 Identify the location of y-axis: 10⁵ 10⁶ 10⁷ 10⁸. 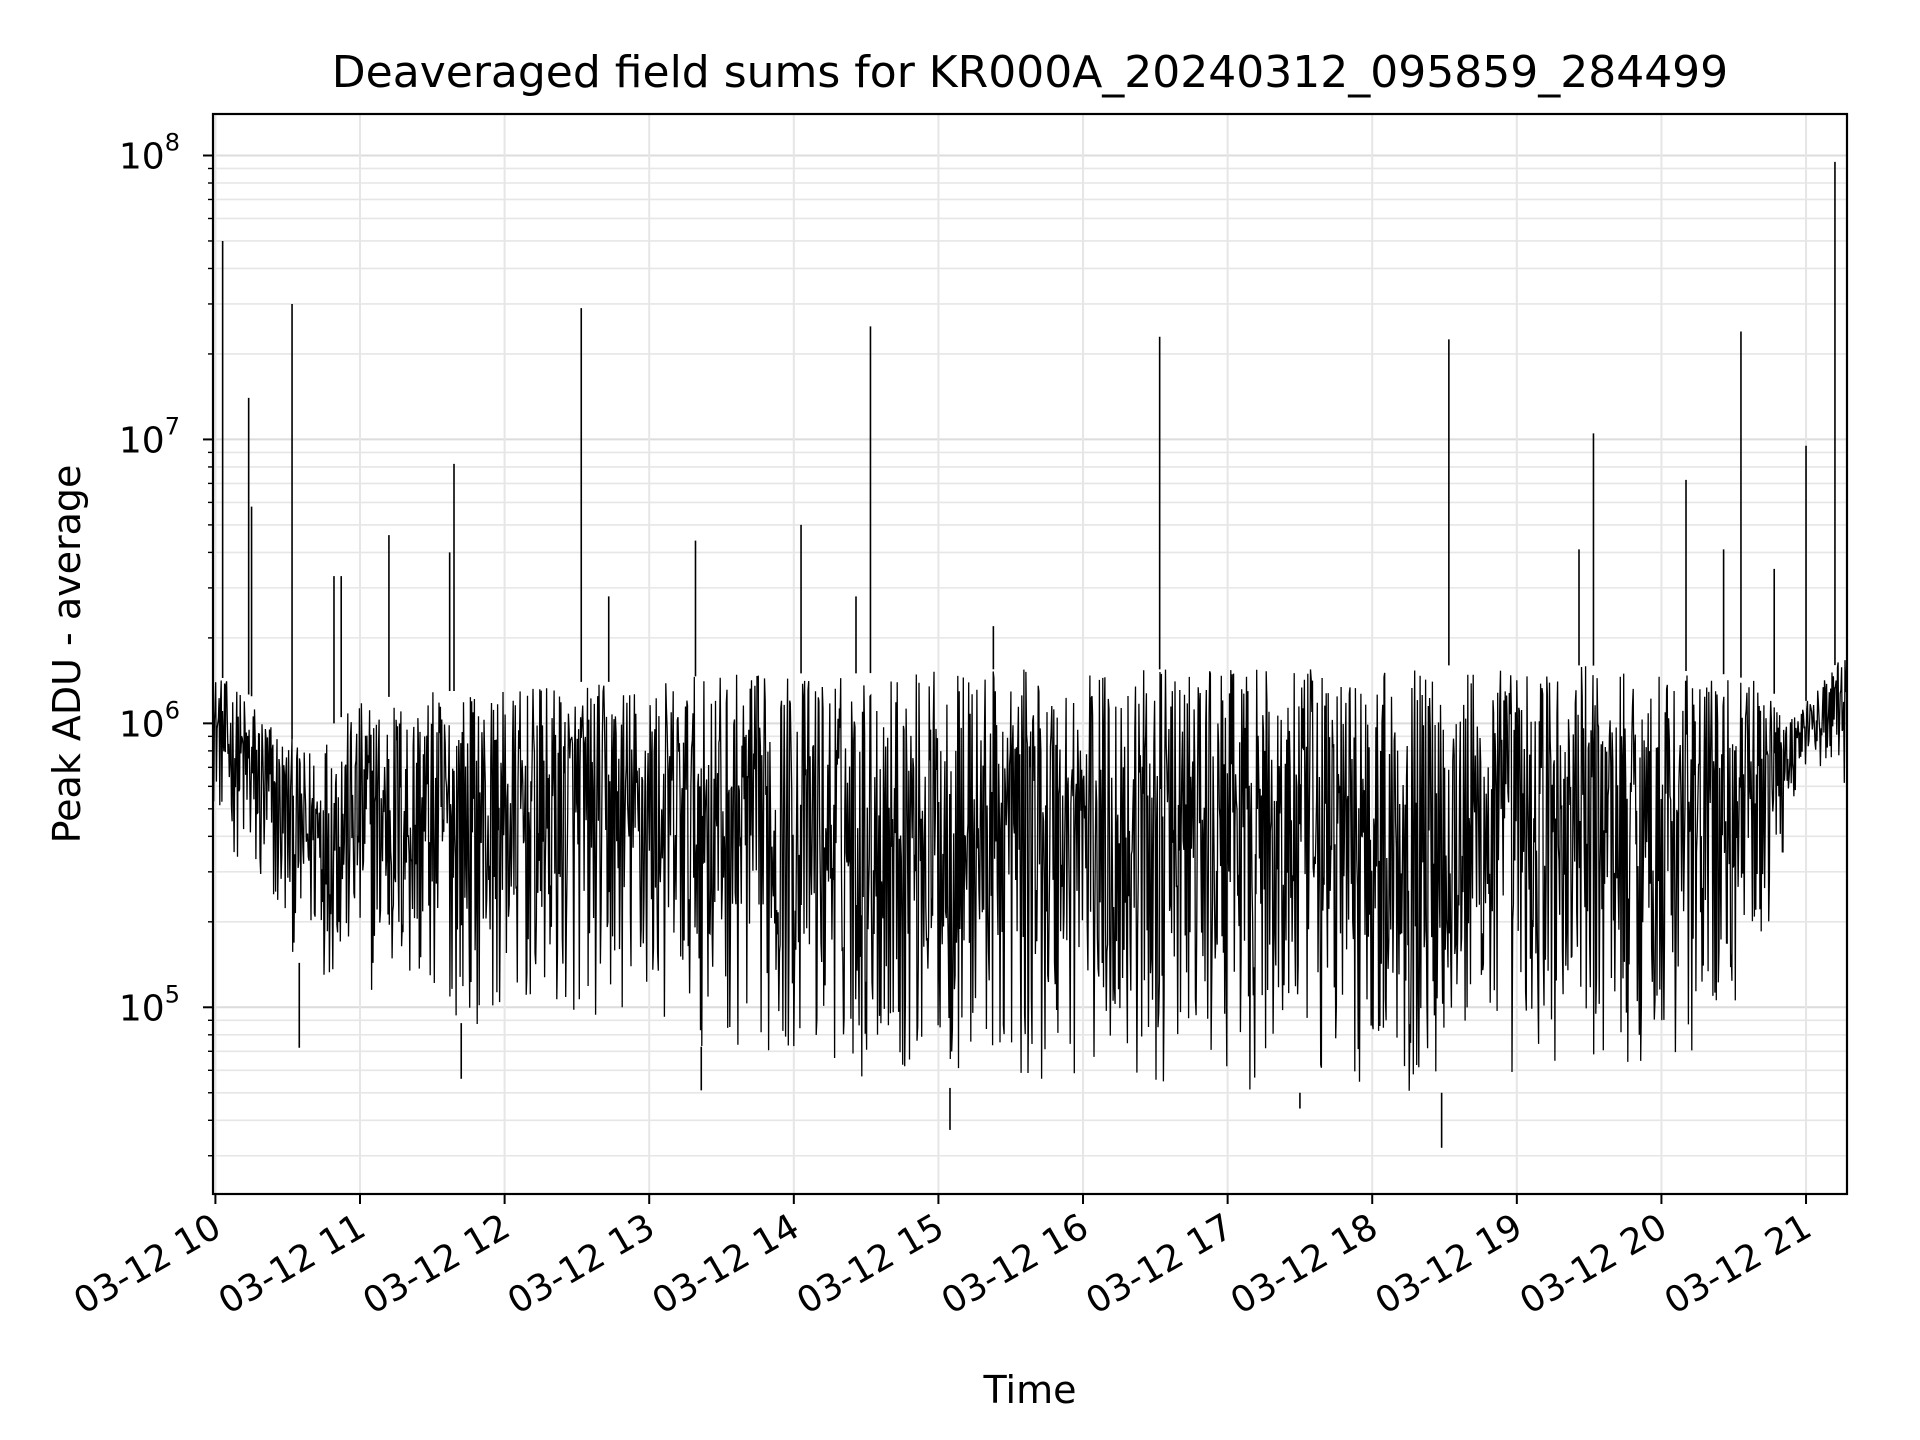
(166, 642).